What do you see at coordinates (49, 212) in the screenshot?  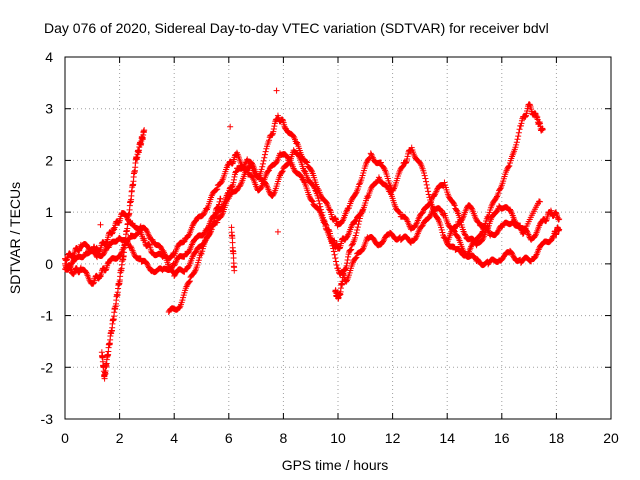 I see `y-tick-label: 1` at bounding box center [49, 212].